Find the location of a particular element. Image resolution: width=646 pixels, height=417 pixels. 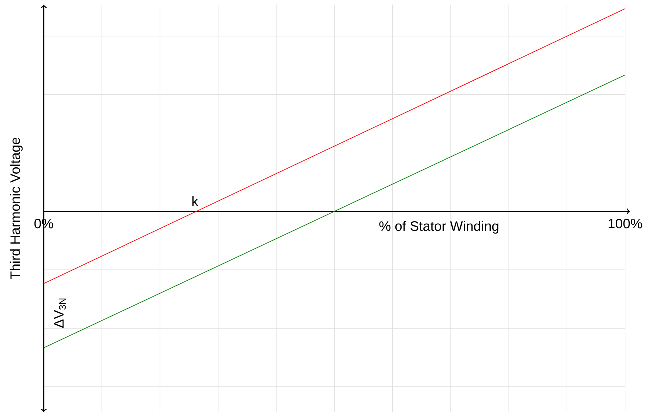

annotation: k is located at coordinates (195, 201).